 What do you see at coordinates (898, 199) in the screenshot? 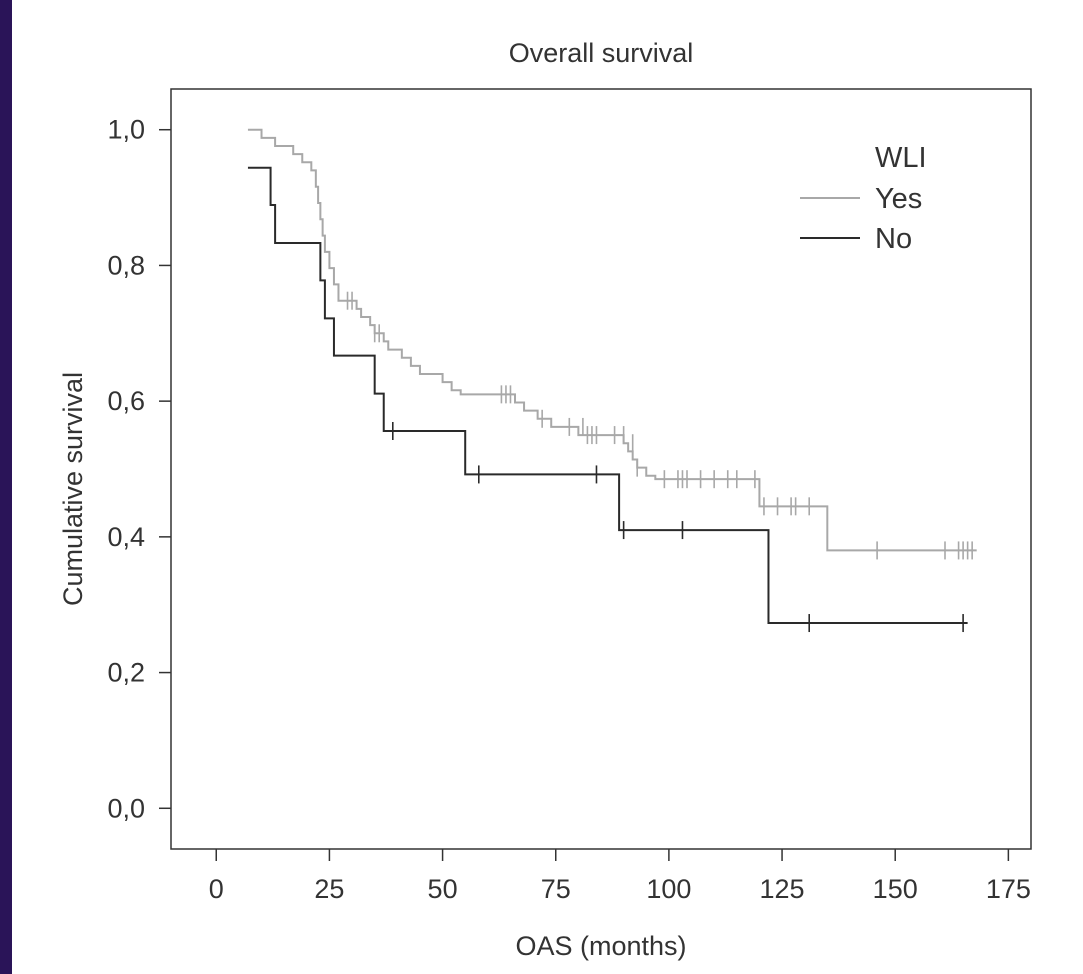
I see `legend-label-yes: Yes` at bounding box center [898, 199].